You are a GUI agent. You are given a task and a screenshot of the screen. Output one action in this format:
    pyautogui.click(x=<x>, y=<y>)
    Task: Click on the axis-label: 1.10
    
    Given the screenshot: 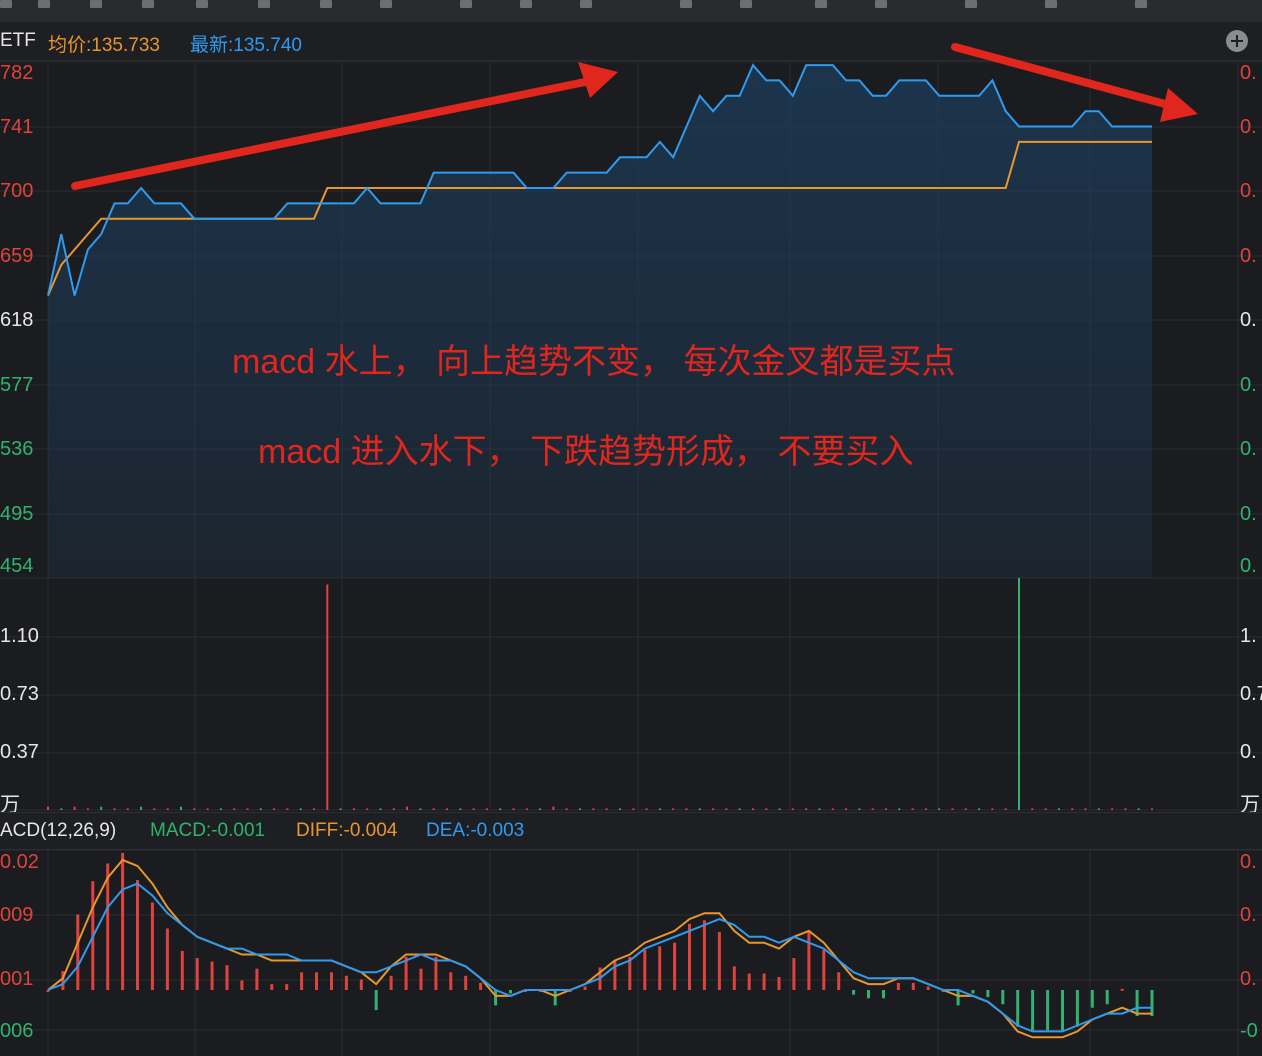 What is the action you would take?
    pyautogui.click(x=19, y=636)
    